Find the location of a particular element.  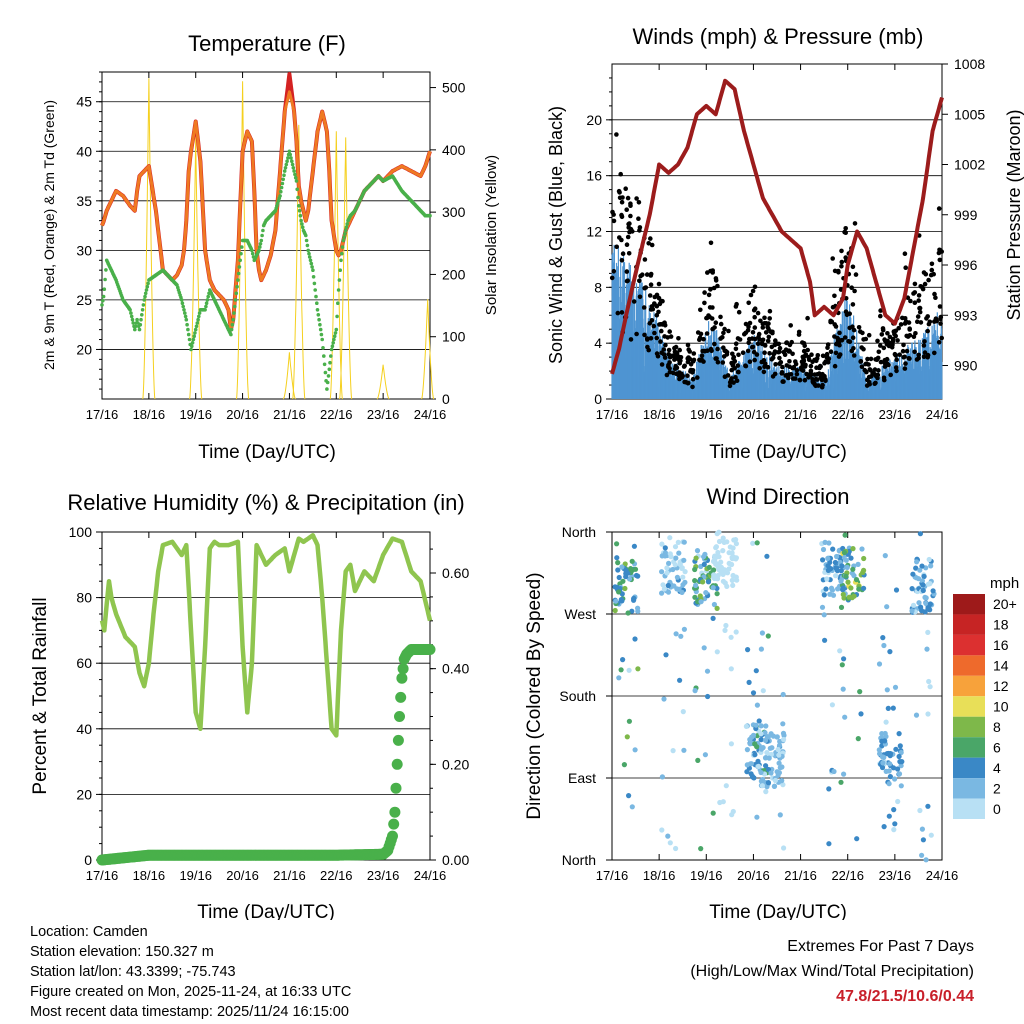

humidity-xtick-label: 18/16 is located at coordinates (149, 875).